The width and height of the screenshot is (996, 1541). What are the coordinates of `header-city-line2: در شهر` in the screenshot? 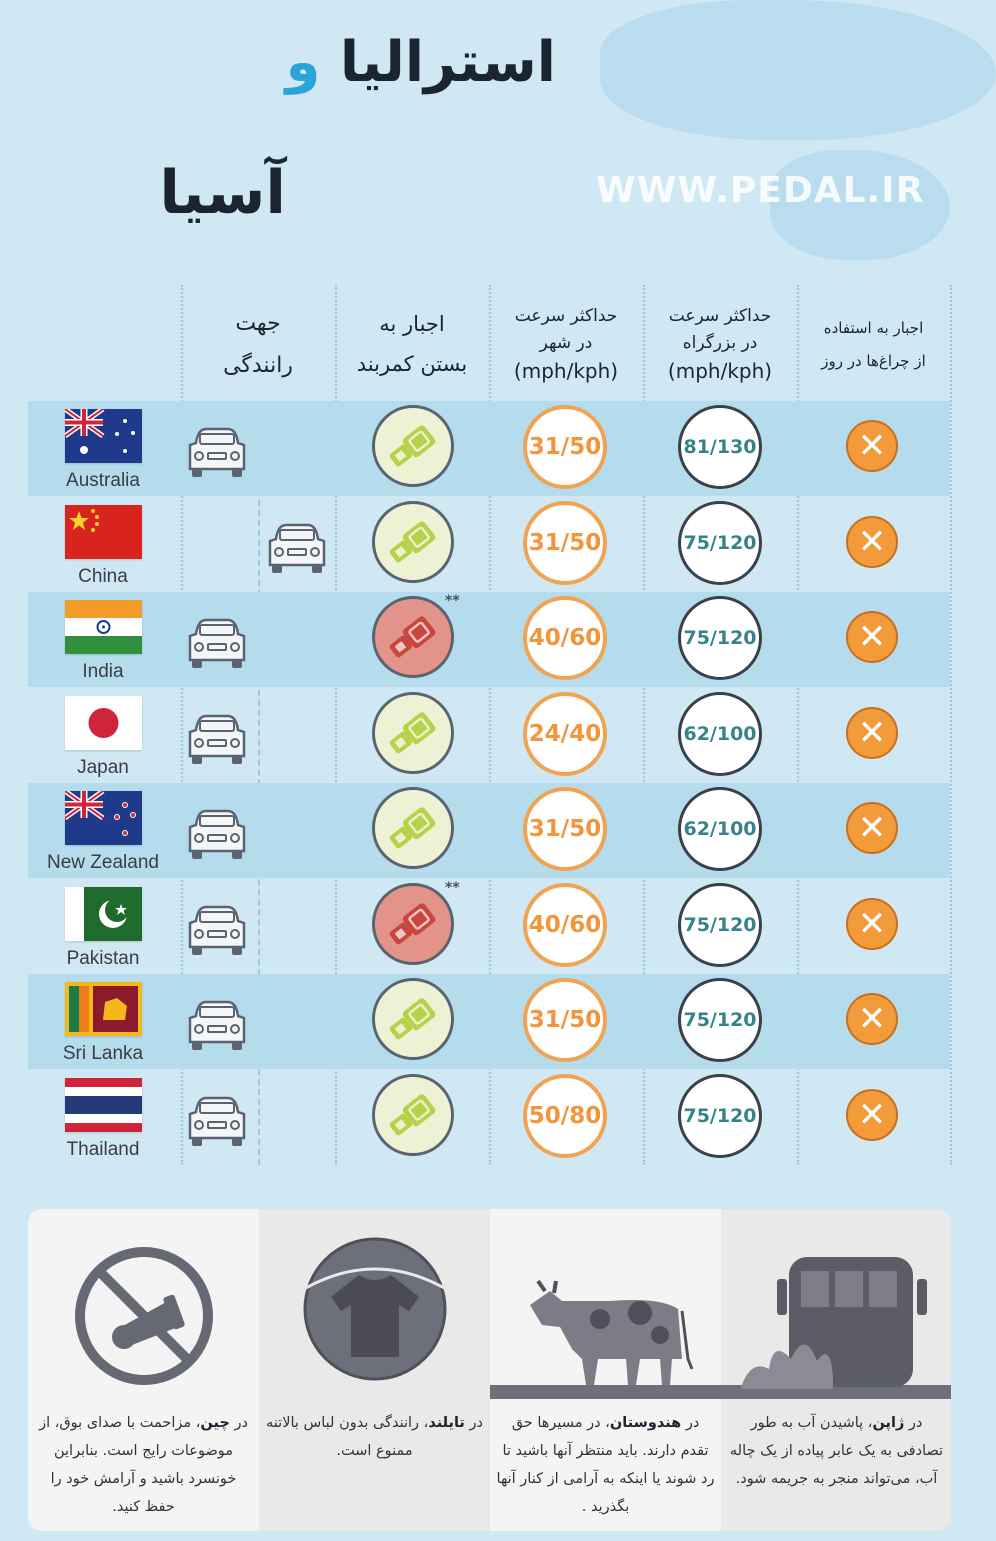 It's located at (566, 342).